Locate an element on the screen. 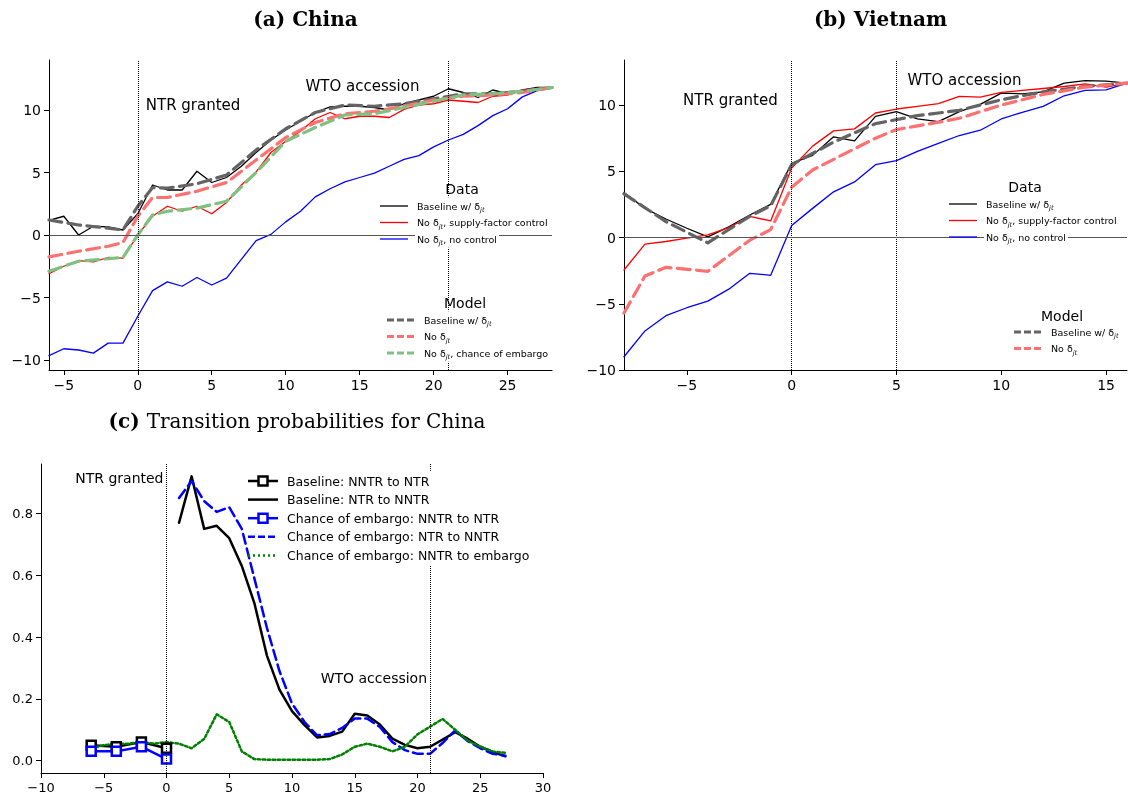 The height and width of the screenshot is (802, 1128). chart-title: (b) Vietnam is located at coordinates (880, 19).